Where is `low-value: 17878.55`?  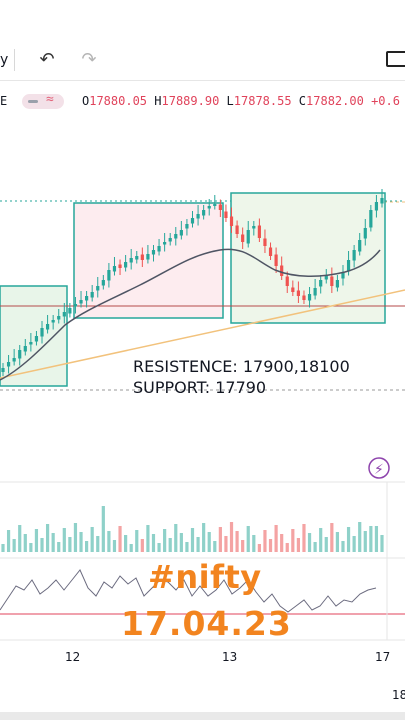 low-value: 17878.55 is located at coordinates (262, 101).